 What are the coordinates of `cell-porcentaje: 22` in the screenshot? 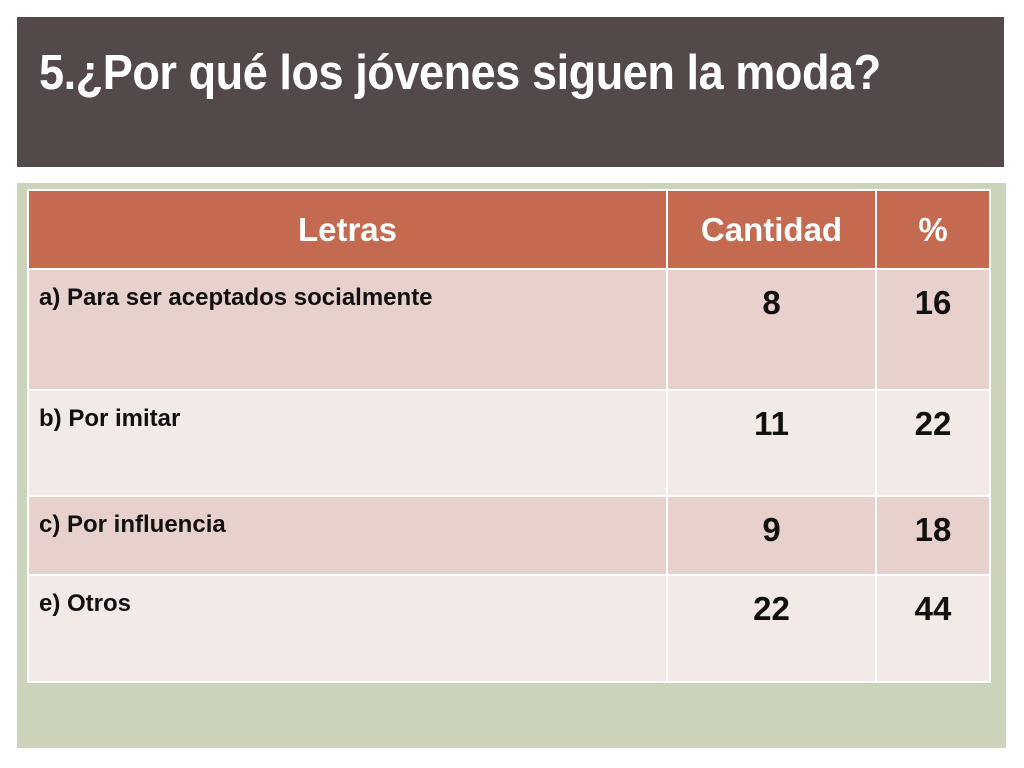 It's located at (933, 443).